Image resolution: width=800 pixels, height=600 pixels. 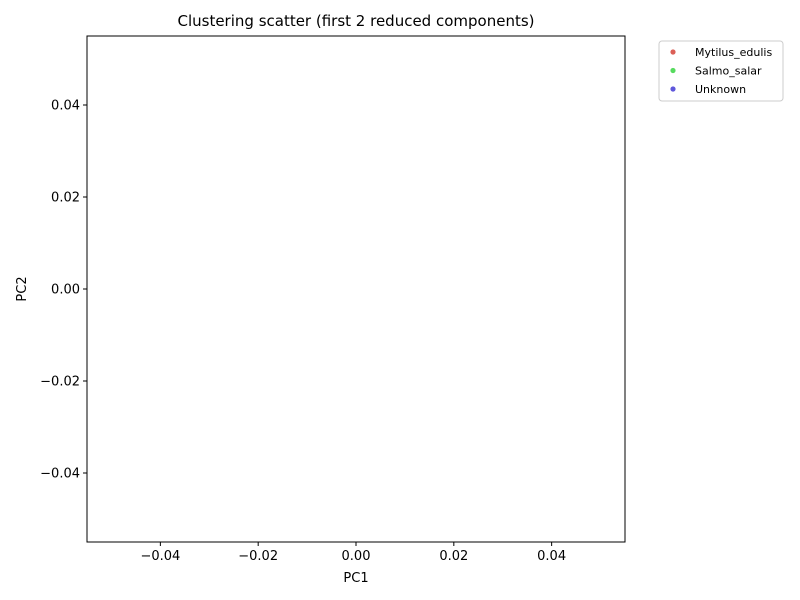 I want to click on legend: Mytilus_edulis Salmo_salar Unknown, so click(x=721, y=71).